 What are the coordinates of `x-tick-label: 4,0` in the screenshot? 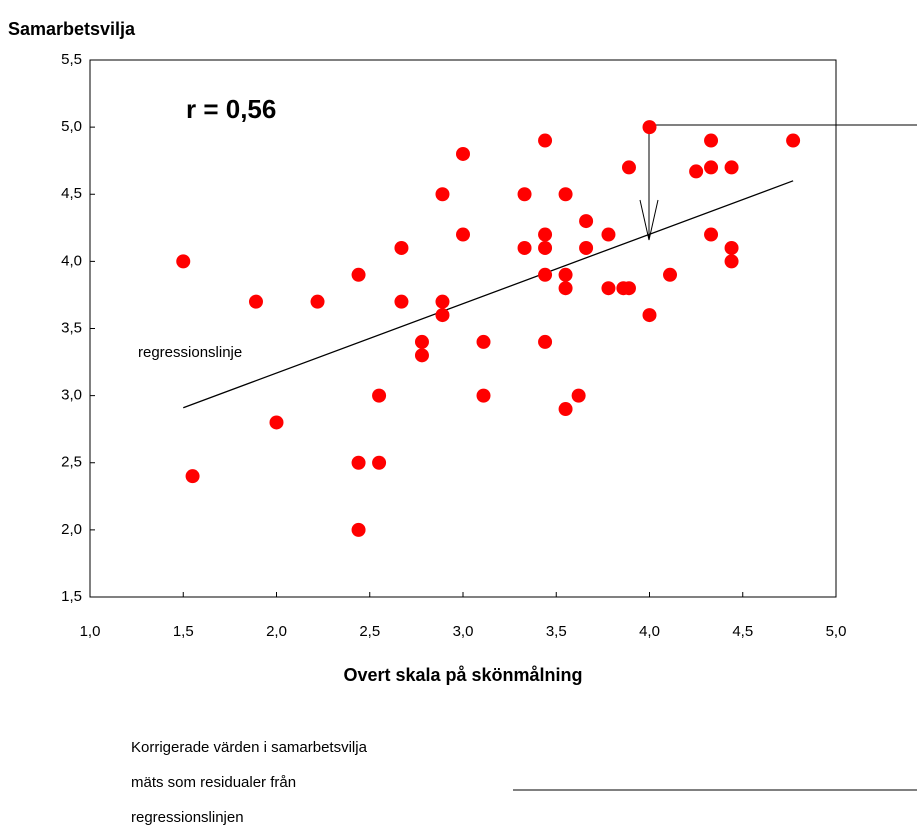 It's located at (649, 631).